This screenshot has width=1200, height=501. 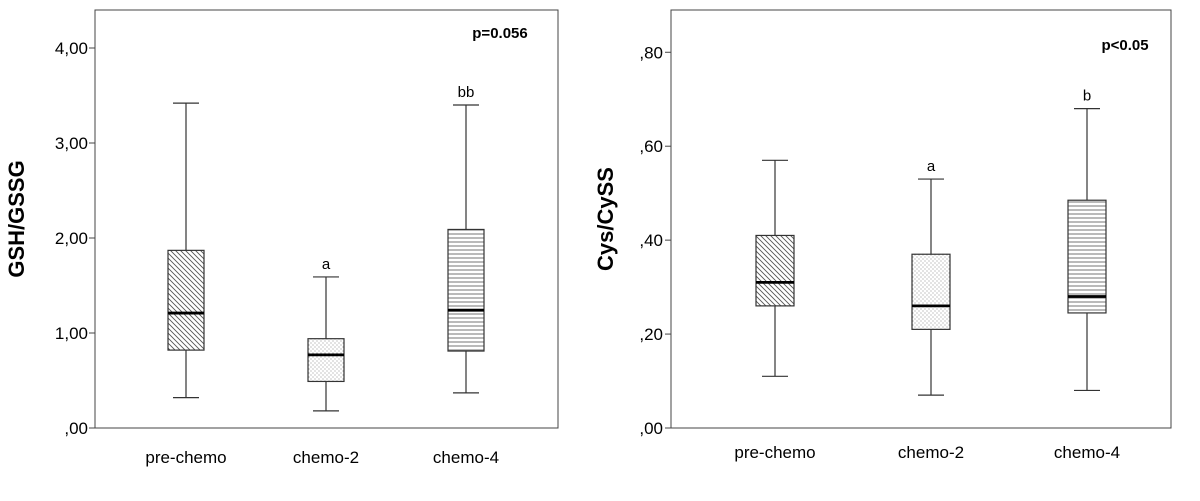 I want to click on box-chemo-4: bb, so click(x=466, y=239).